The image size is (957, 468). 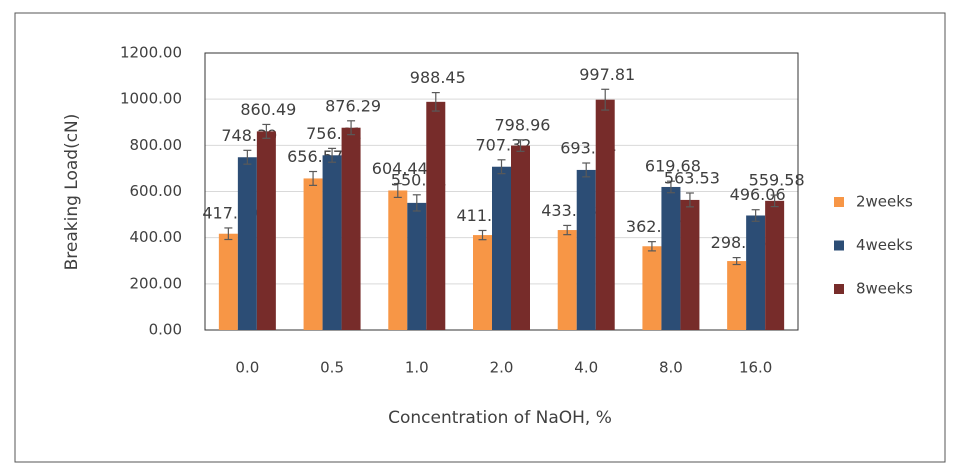 What do you see at coordinates (692, 177) in the screenshot?
I see `data-label: 563.53` at bounding box center [692, 177].